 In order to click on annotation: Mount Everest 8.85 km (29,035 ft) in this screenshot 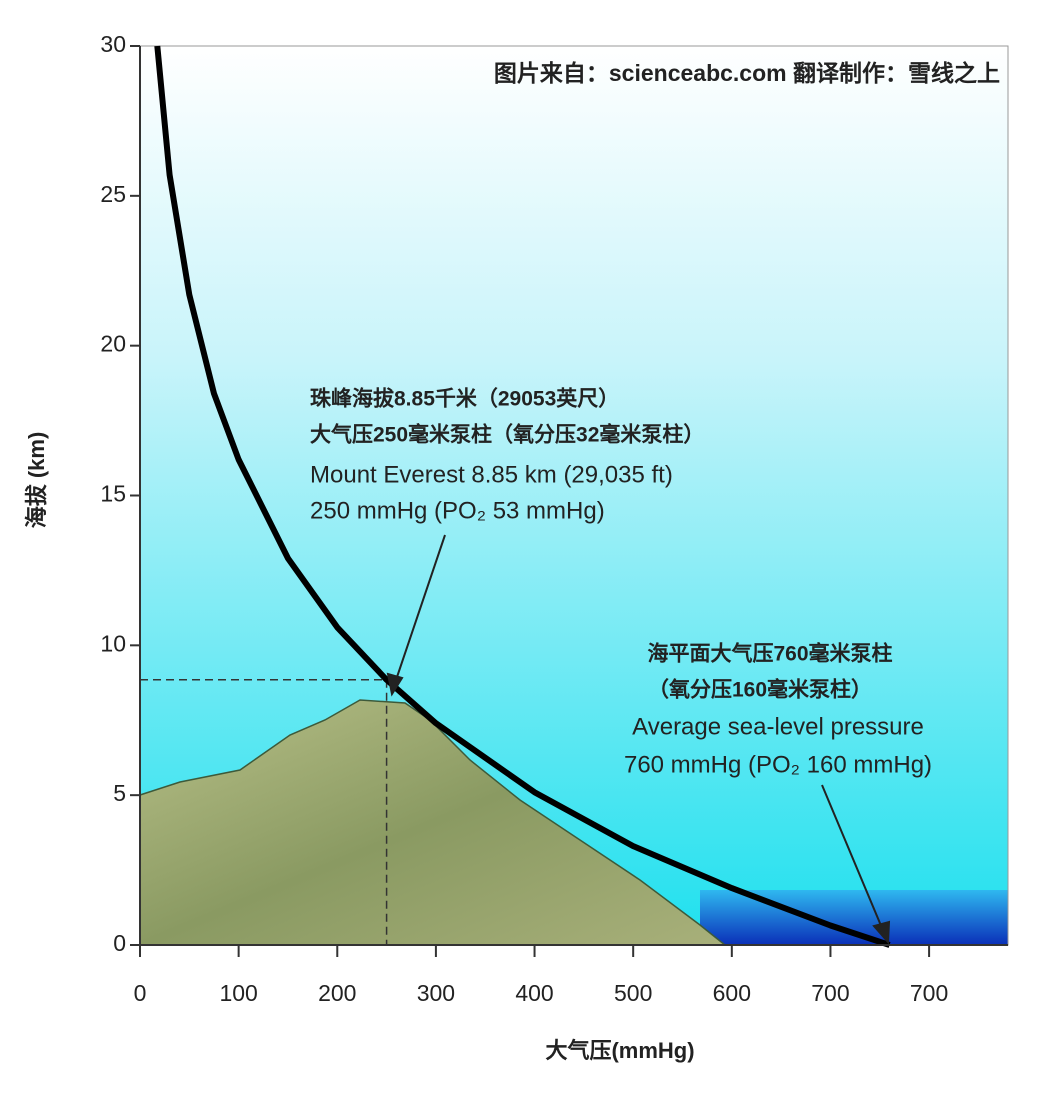, I will do `click(491, 474)`.